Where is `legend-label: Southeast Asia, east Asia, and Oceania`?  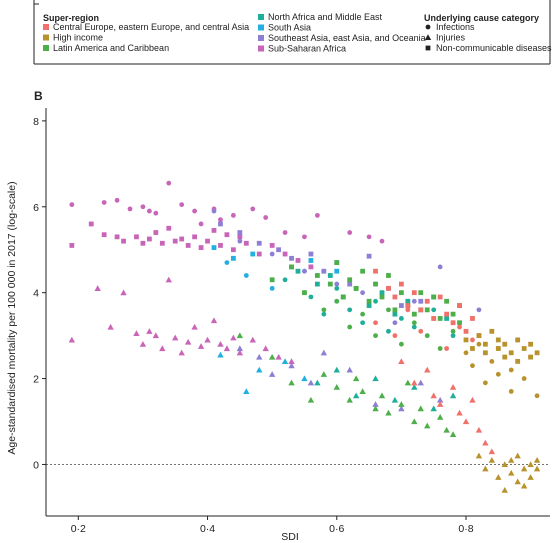 legend-label: Southeast Asia, east Asia, and Oceania is located at coordinates (347, 38).